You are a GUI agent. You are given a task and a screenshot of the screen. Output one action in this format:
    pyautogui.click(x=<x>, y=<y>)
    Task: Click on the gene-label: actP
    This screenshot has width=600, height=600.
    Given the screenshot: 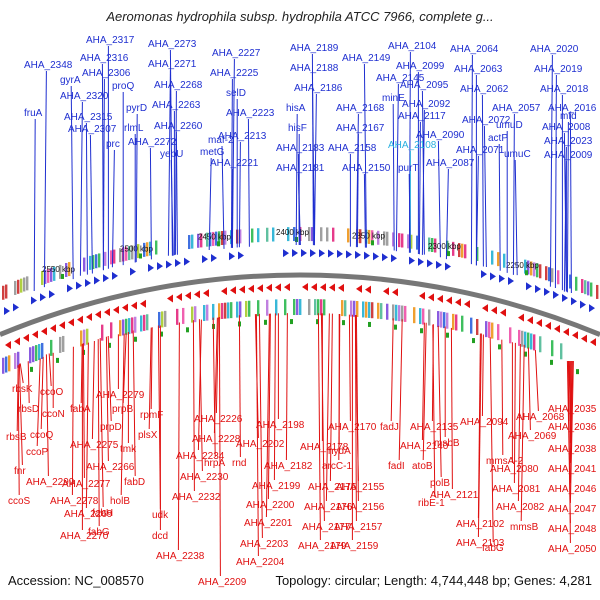 What is the action you would take?
    pyautogui.click(x=498, y=138)
    